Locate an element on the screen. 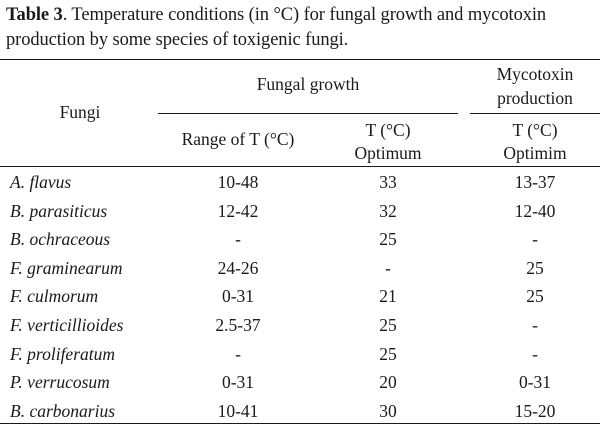  cell-optimum: - is located at coordinates (388, 267).